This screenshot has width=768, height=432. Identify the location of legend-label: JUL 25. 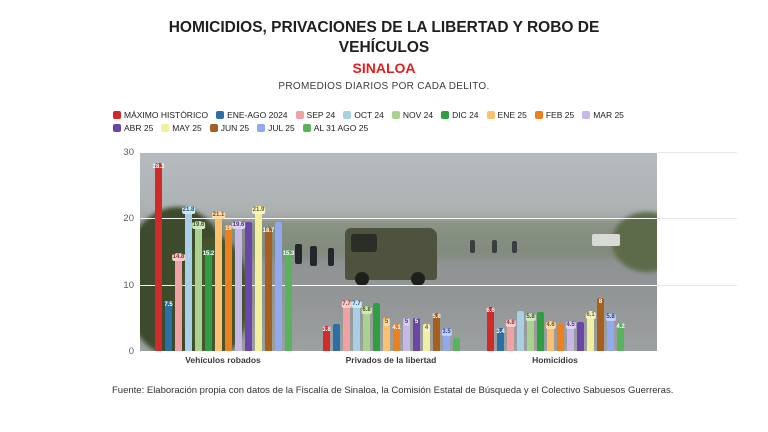
(281, 128).